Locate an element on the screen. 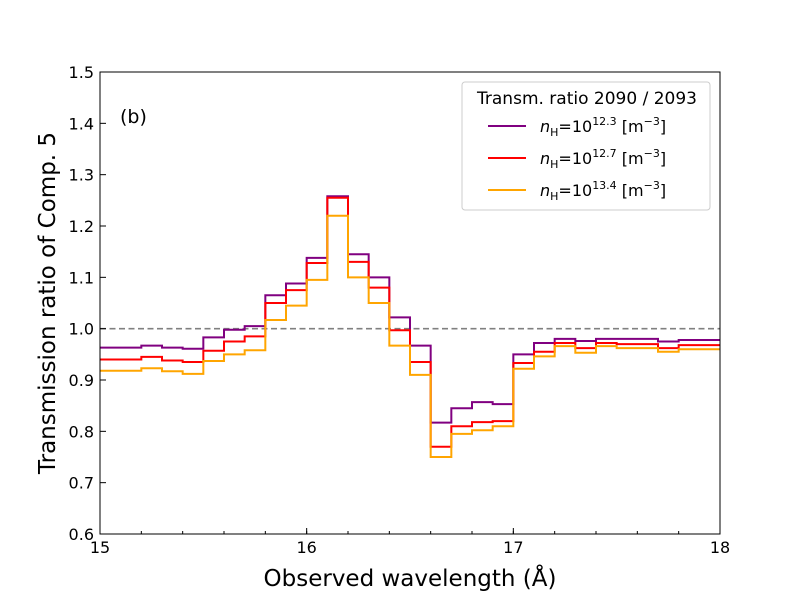 The height and width of the screenshot is (600, 800). y-tick-label: 1.0 is located at coordinates (81, 329).